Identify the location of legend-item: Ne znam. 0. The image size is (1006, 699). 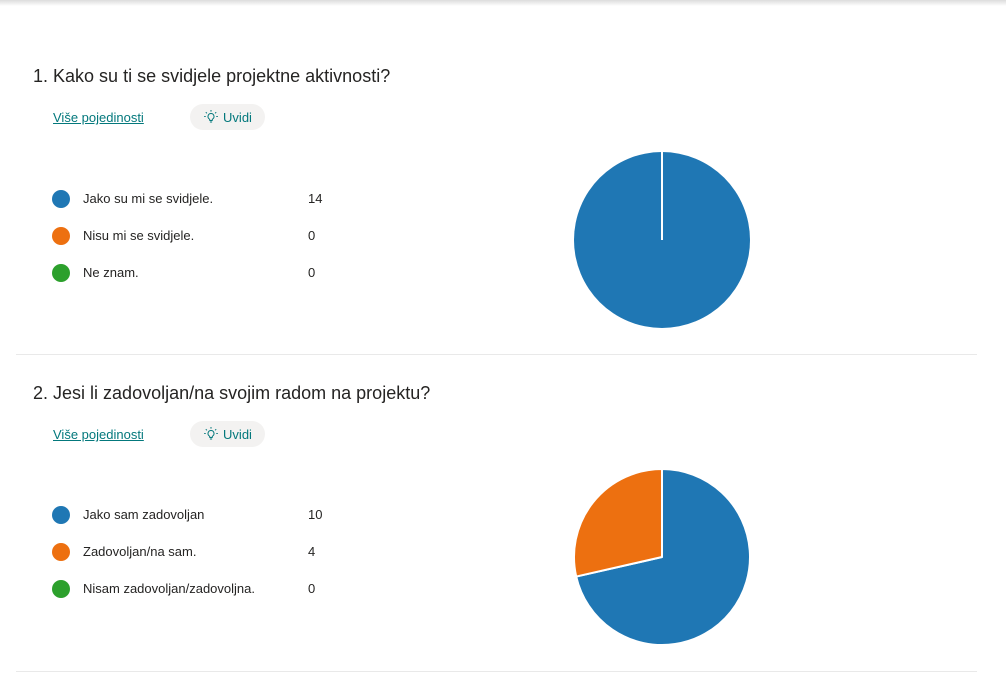
(197, 273).